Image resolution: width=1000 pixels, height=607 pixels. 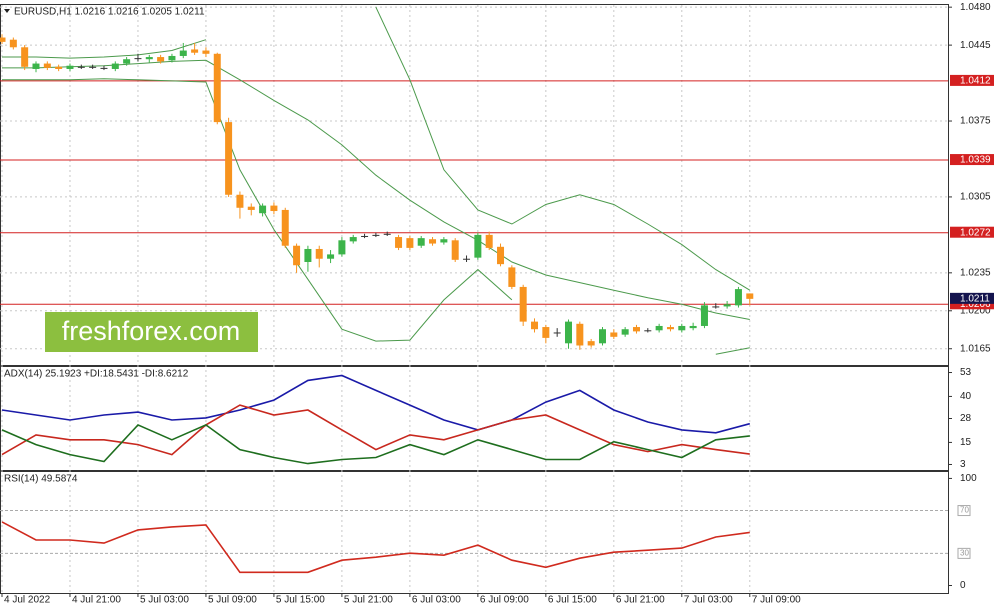 What do you see at coordinates (975, 310) in the screenshot?
I see `y-tick-label: 1.0200` at bounding box center [975, 310].